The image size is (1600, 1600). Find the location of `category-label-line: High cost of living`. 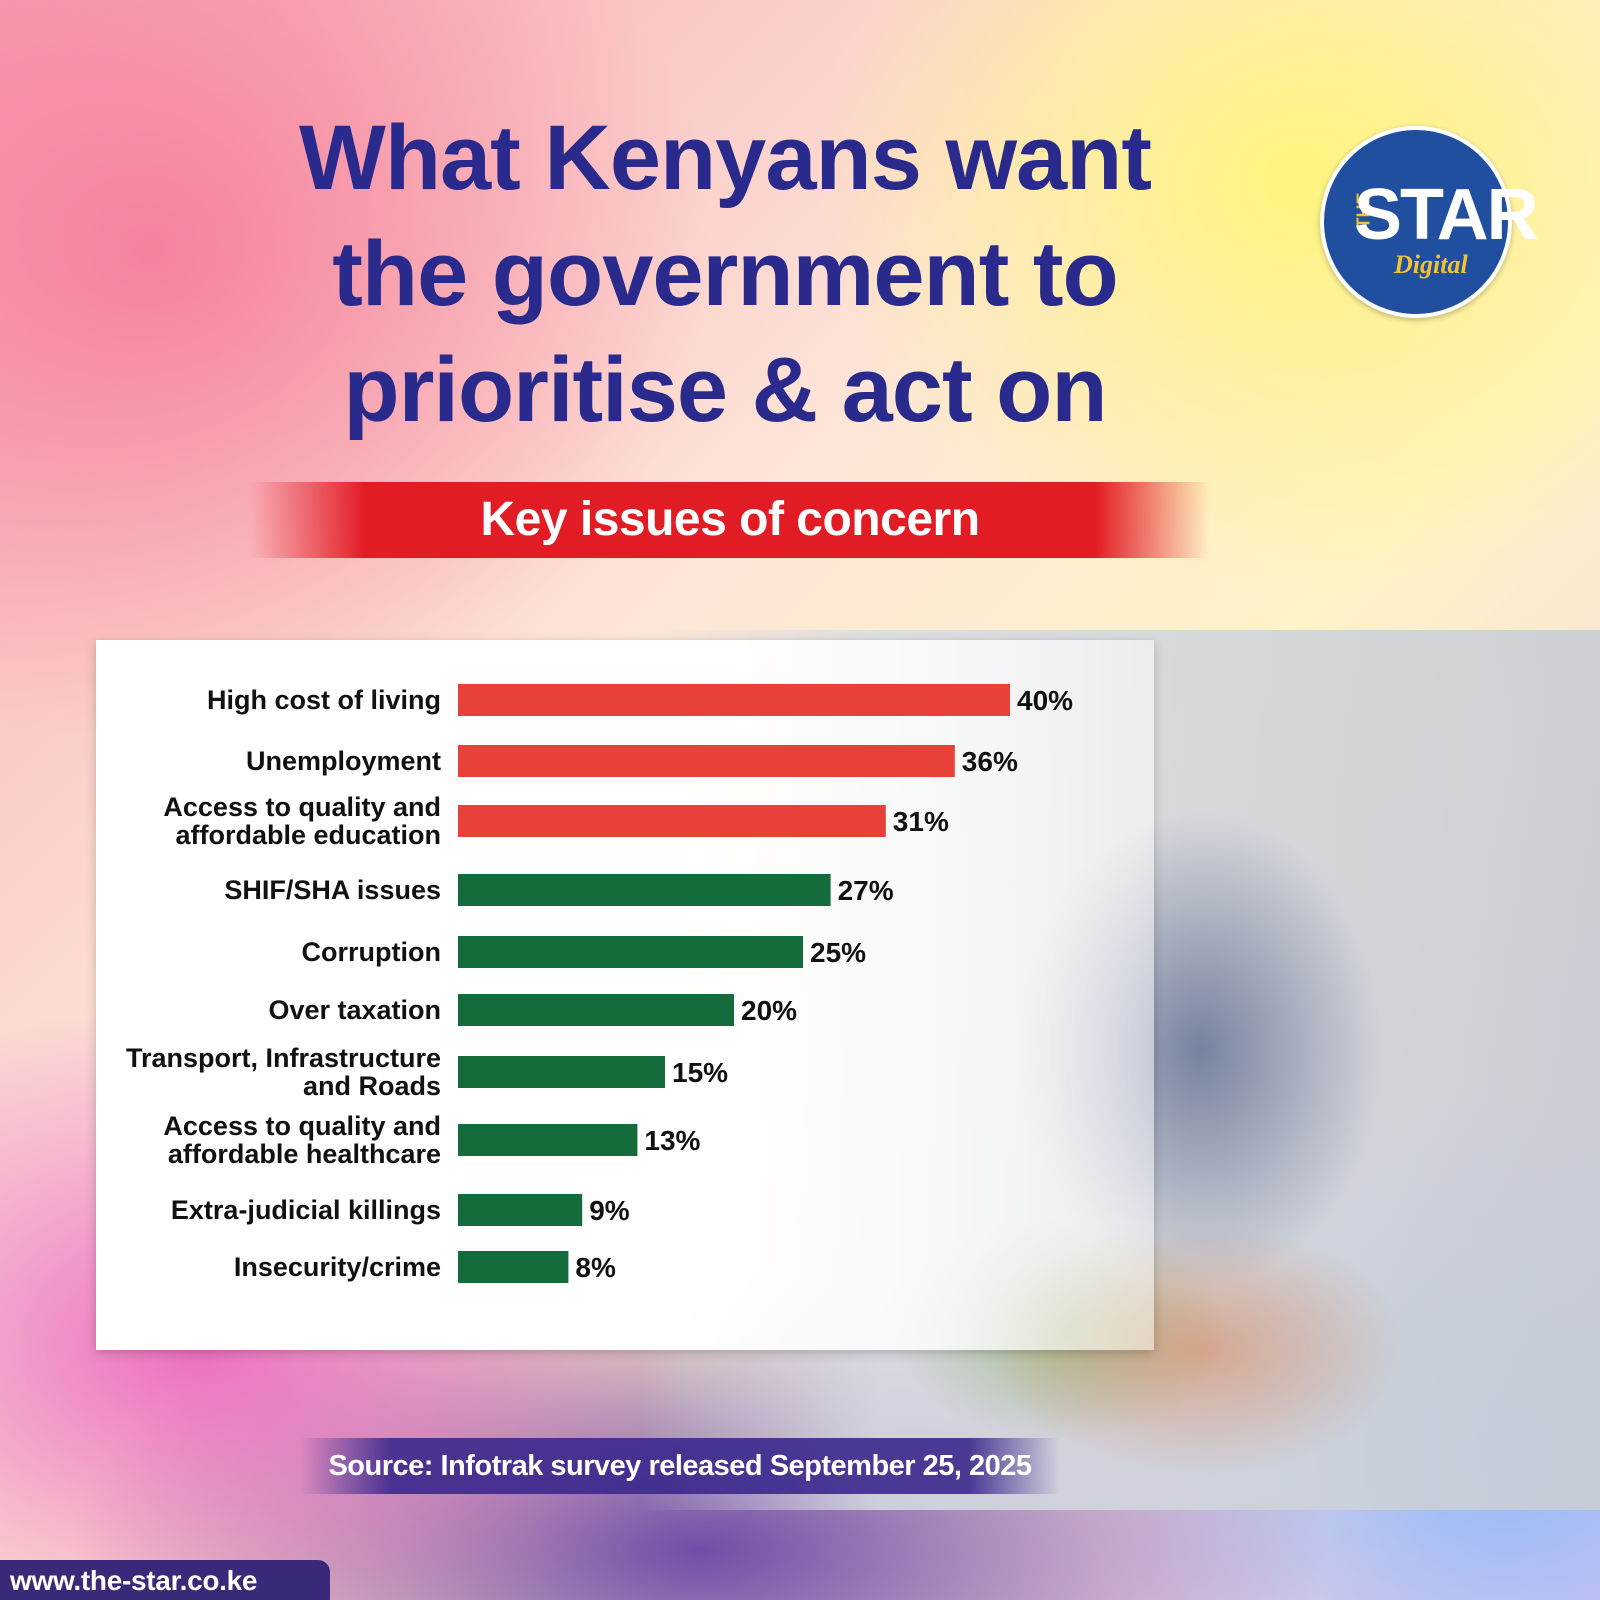

category-label-line: High cost of living is located at coordinates (324, 700).